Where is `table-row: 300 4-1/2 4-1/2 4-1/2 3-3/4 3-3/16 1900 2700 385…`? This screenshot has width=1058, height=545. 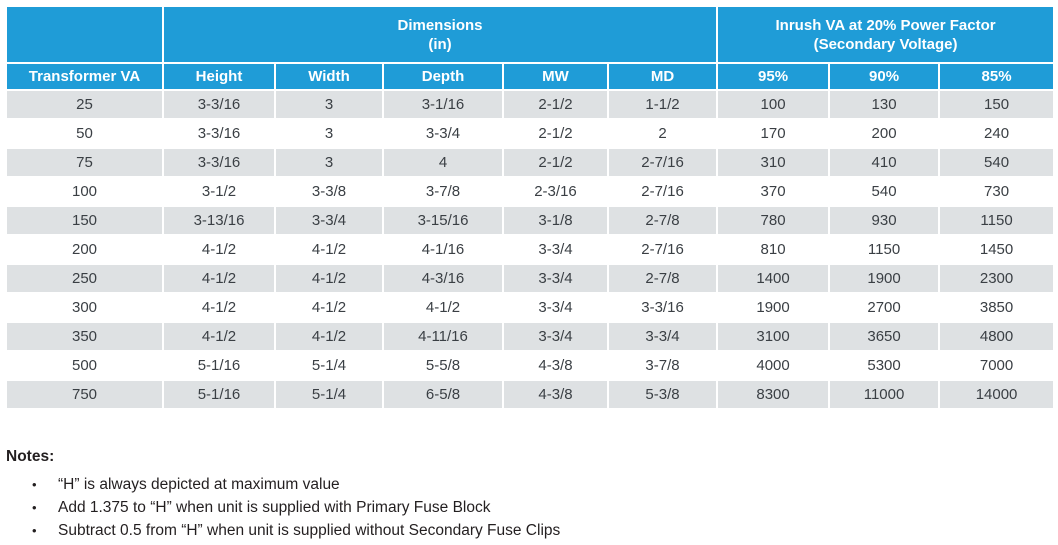
table-row: 300 4-1/2 4-1/2 4-1/2 3-3/4 3-3/16 1900 2700 385… is located at coordinates (530, 307).